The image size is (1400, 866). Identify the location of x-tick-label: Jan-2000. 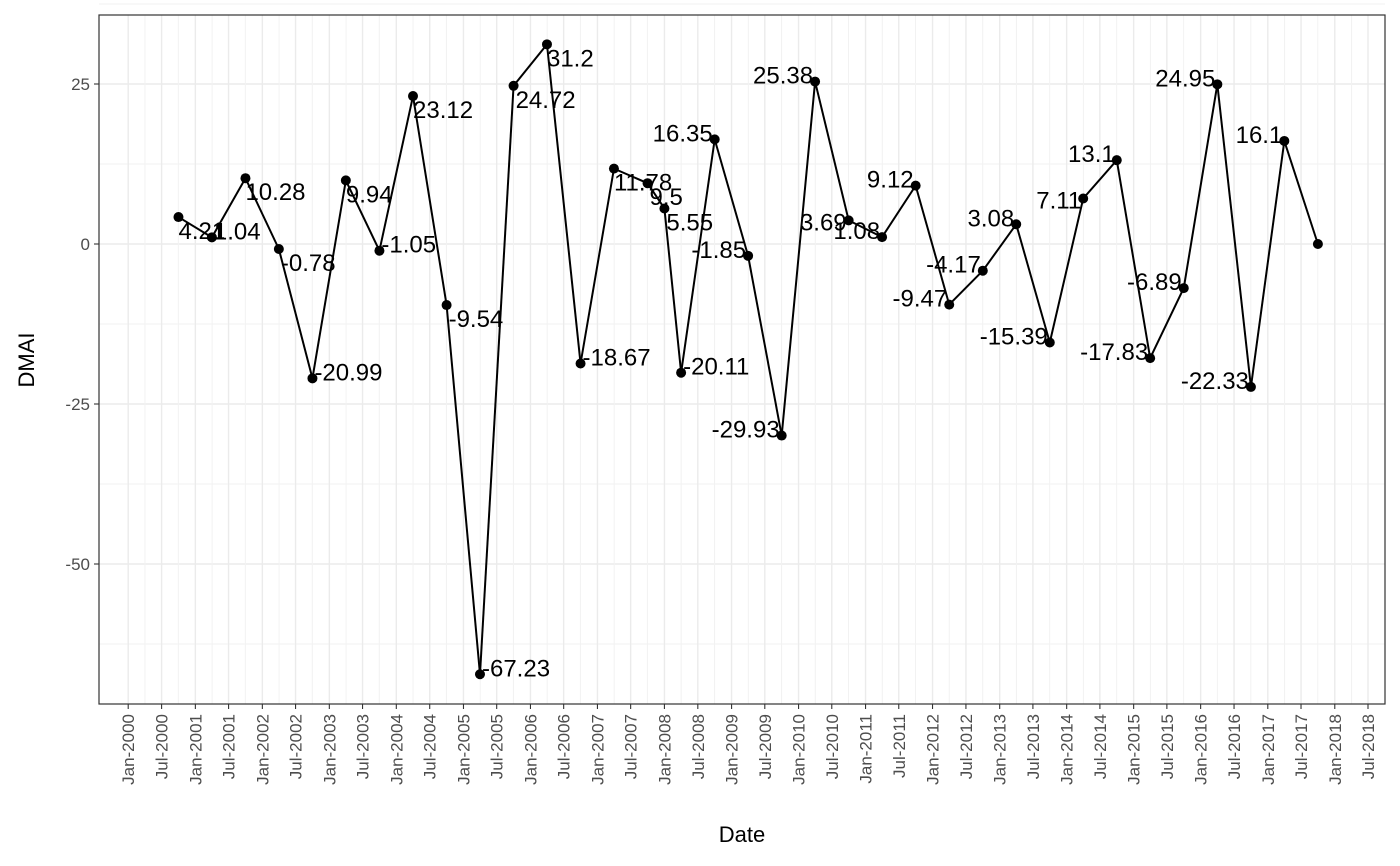
(128, 749).